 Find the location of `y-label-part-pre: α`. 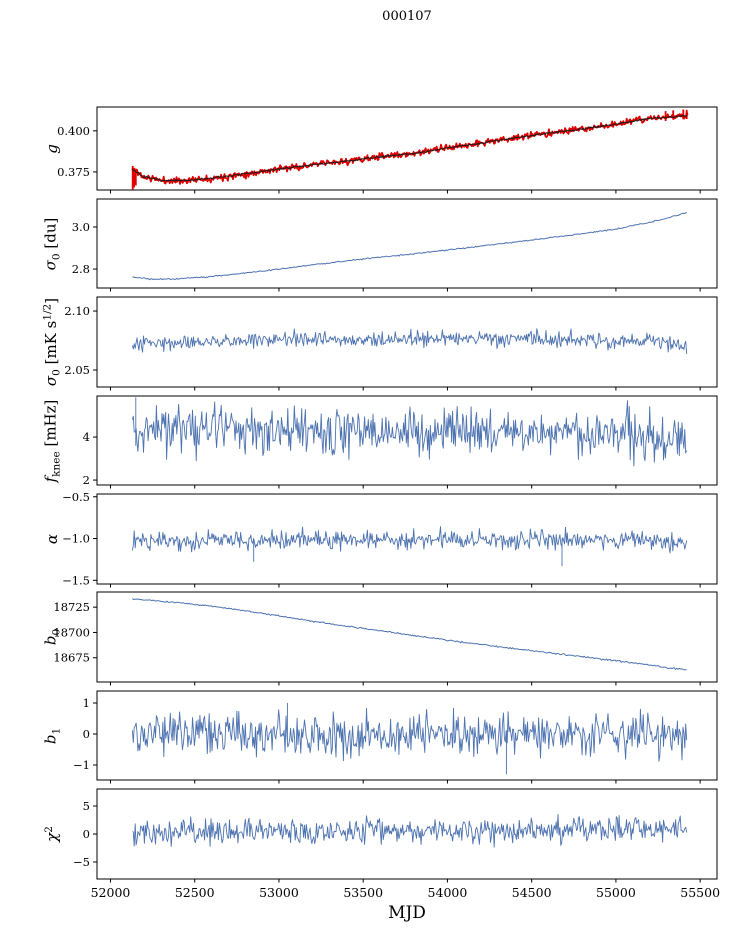

y-label-part-pre: α is located at coordinates (52, 539).